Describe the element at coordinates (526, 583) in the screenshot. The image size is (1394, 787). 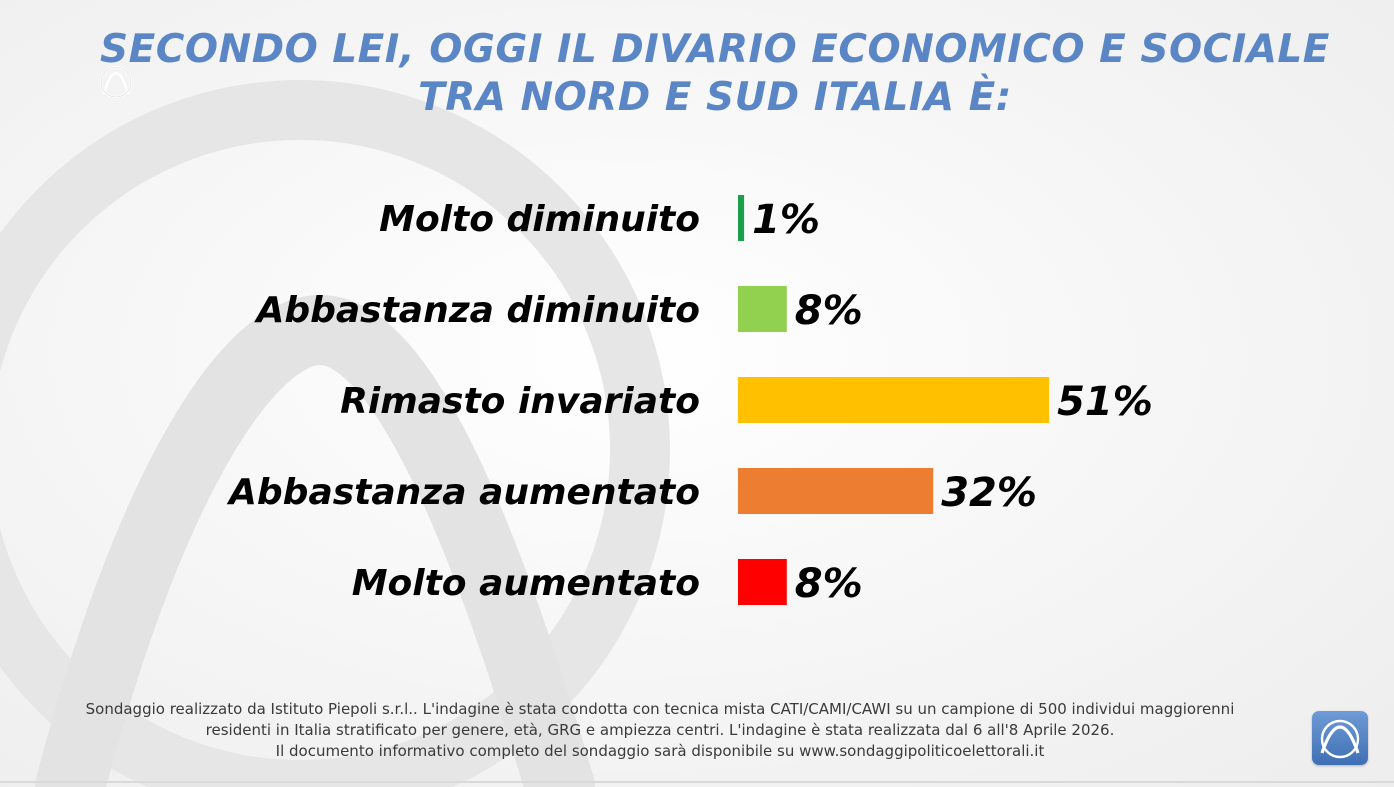
I see `category-label: Molto aumentato` at that location.